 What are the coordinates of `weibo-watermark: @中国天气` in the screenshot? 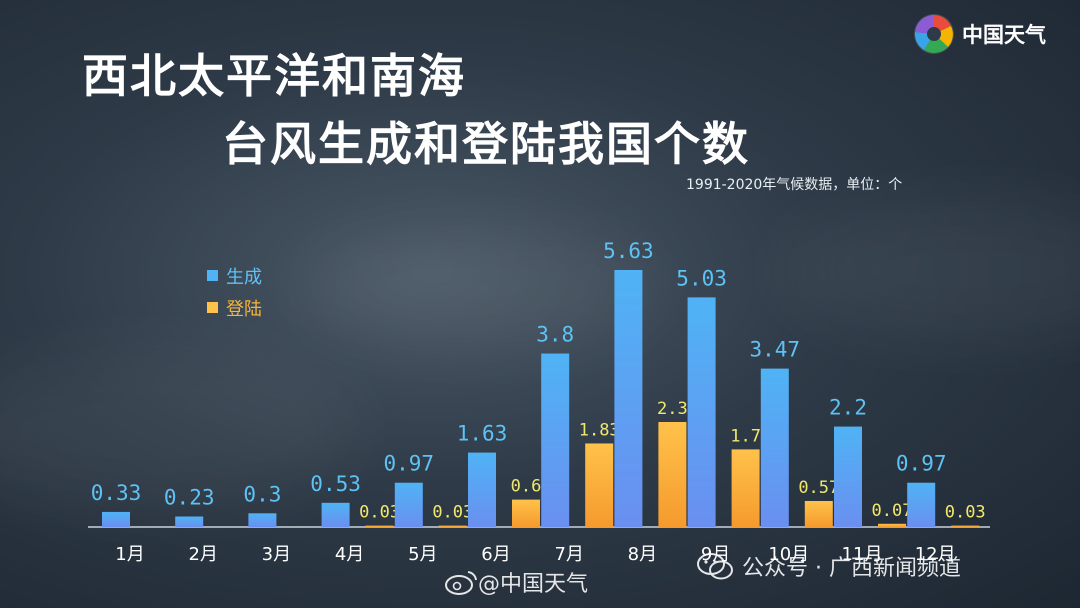 It's located at (516, 582).